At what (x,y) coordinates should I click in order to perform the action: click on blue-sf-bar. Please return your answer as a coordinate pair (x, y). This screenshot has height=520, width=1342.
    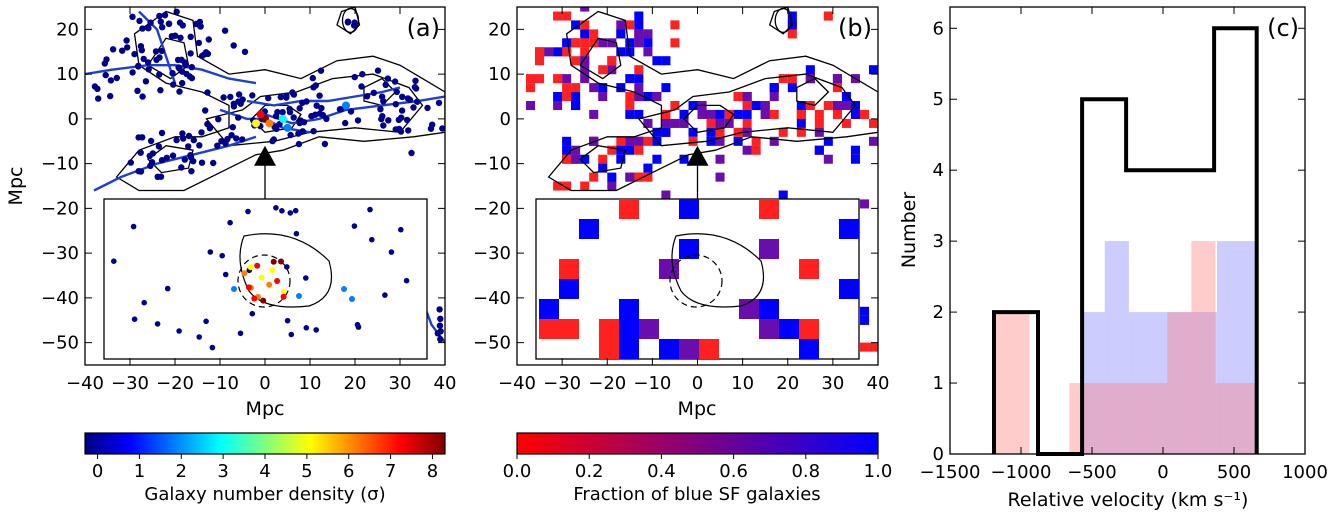
    Looking at the image, I should click on (1172, 383).